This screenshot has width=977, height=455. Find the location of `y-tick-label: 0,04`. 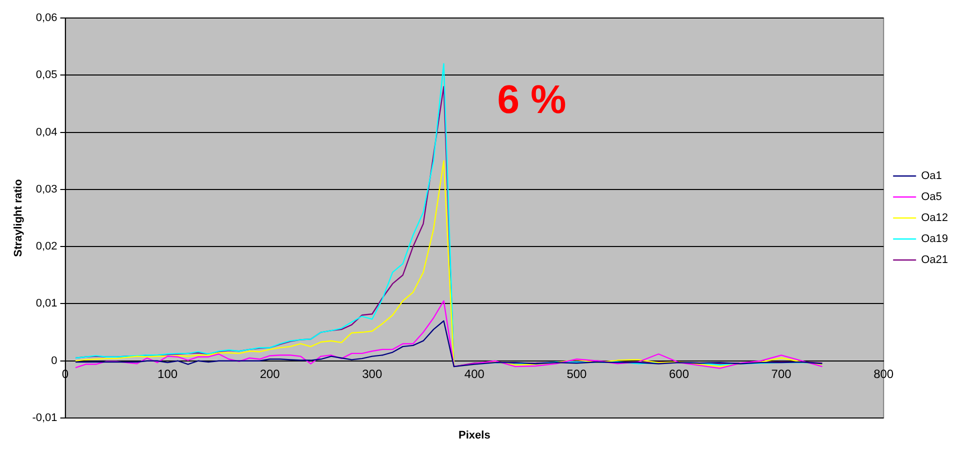

y-tick-label: 0,04 is located at coordinates (47, 132).